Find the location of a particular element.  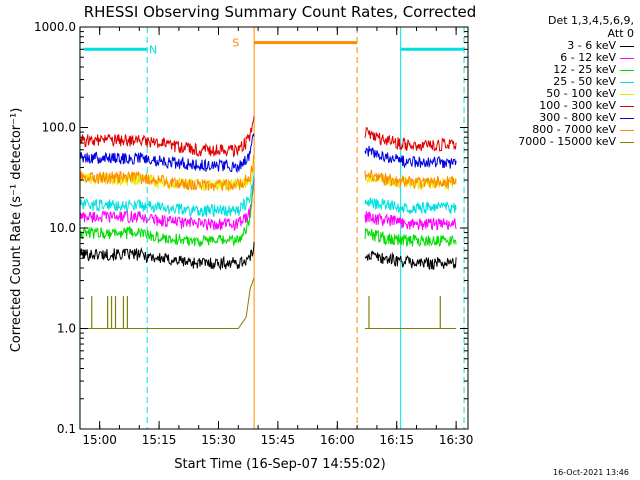

x-tick-label: 15:45 is located at coordinates (278, 440).